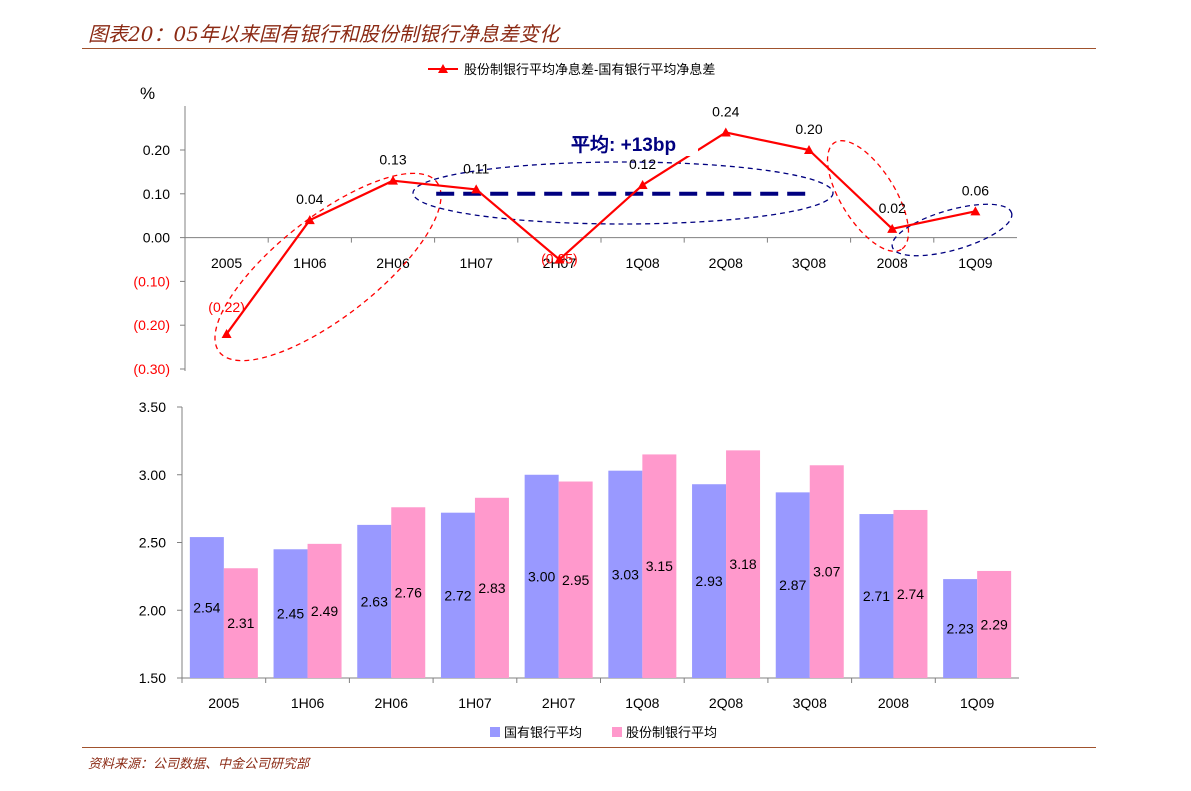 Image resolution: width=1191 pixels, height=791 pixels. I want to click on spread-data-label: 0.11, so click(476, 168).